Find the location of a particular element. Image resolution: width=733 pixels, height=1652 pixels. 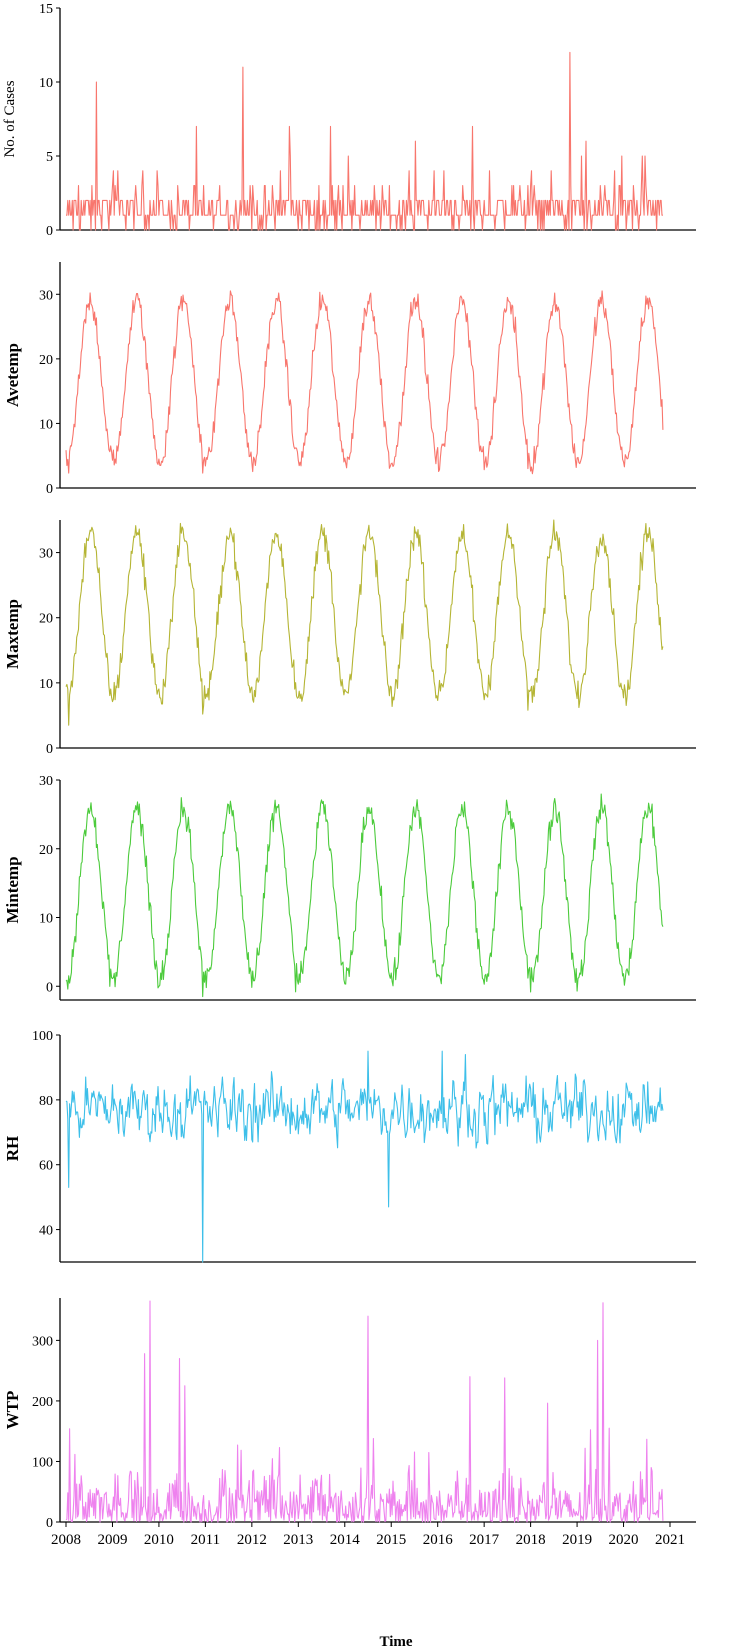

x-tick-label: 2016 is located at coordinates (438, 1540).